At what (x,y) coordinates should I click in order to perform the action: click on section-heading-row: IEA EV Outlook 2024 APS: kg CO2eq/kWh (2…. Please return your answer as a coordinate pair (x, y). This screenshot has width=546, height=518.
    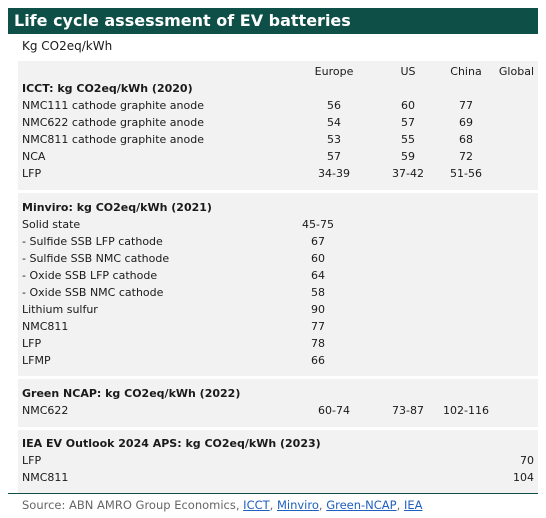
    Looking at the image, I should click on (278, 443).